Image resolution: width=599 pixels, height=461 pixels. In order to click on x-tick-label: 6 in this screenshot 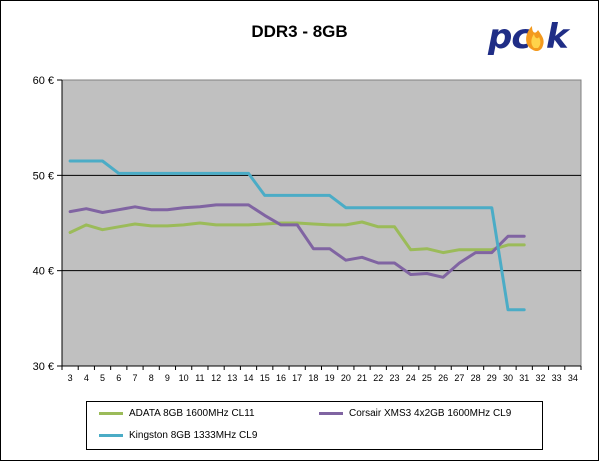, I will do `click(118, 378)`.